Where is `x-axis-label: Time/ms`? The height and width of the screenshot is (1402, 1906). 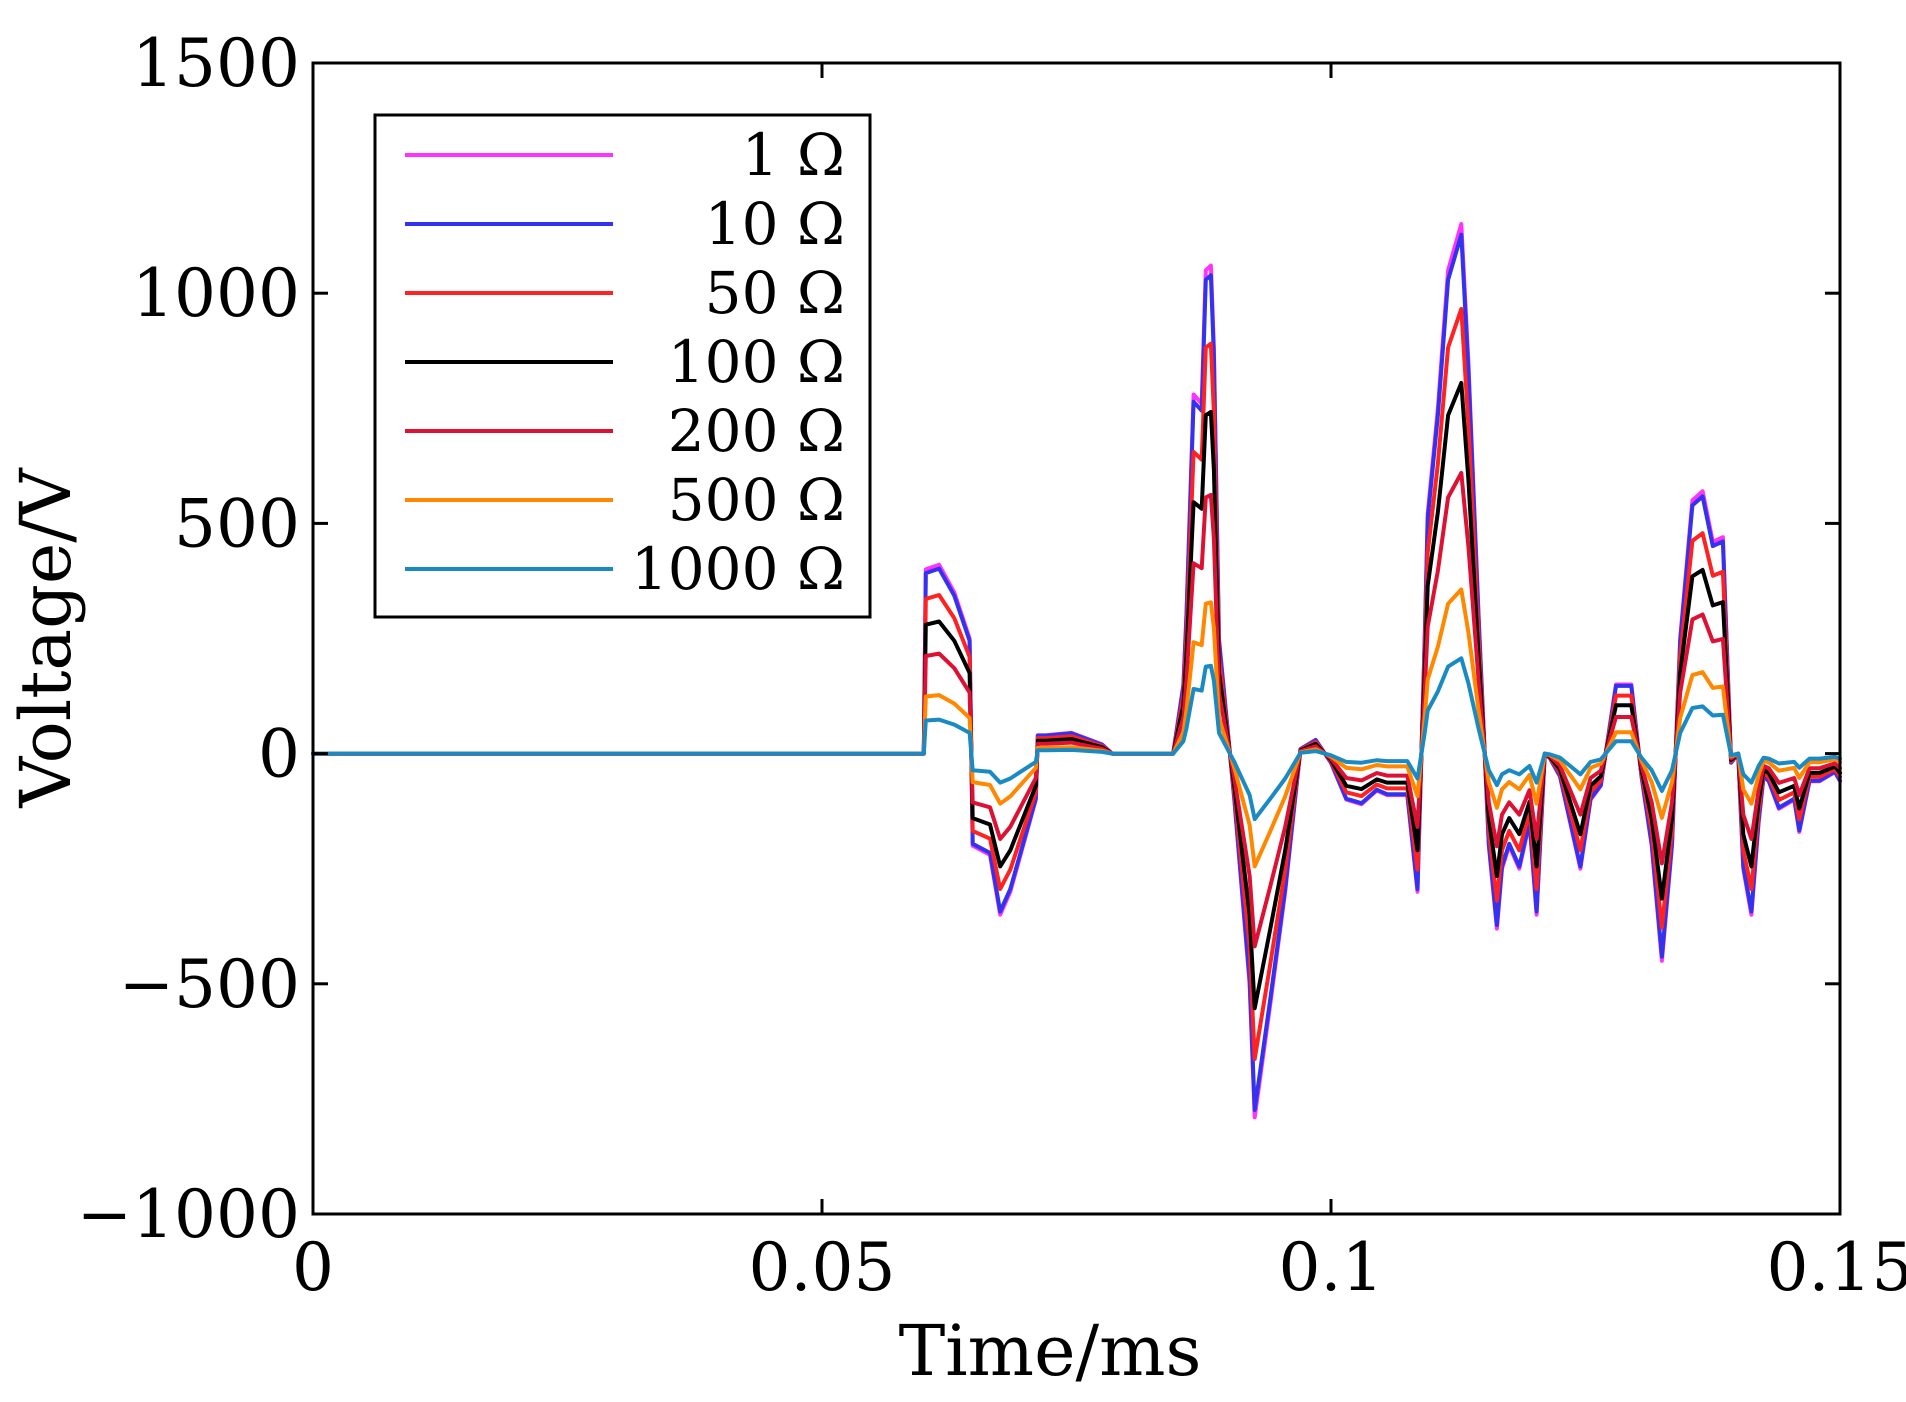 x-axis-label: Time/ms is located at coordinates (1050, 1351).